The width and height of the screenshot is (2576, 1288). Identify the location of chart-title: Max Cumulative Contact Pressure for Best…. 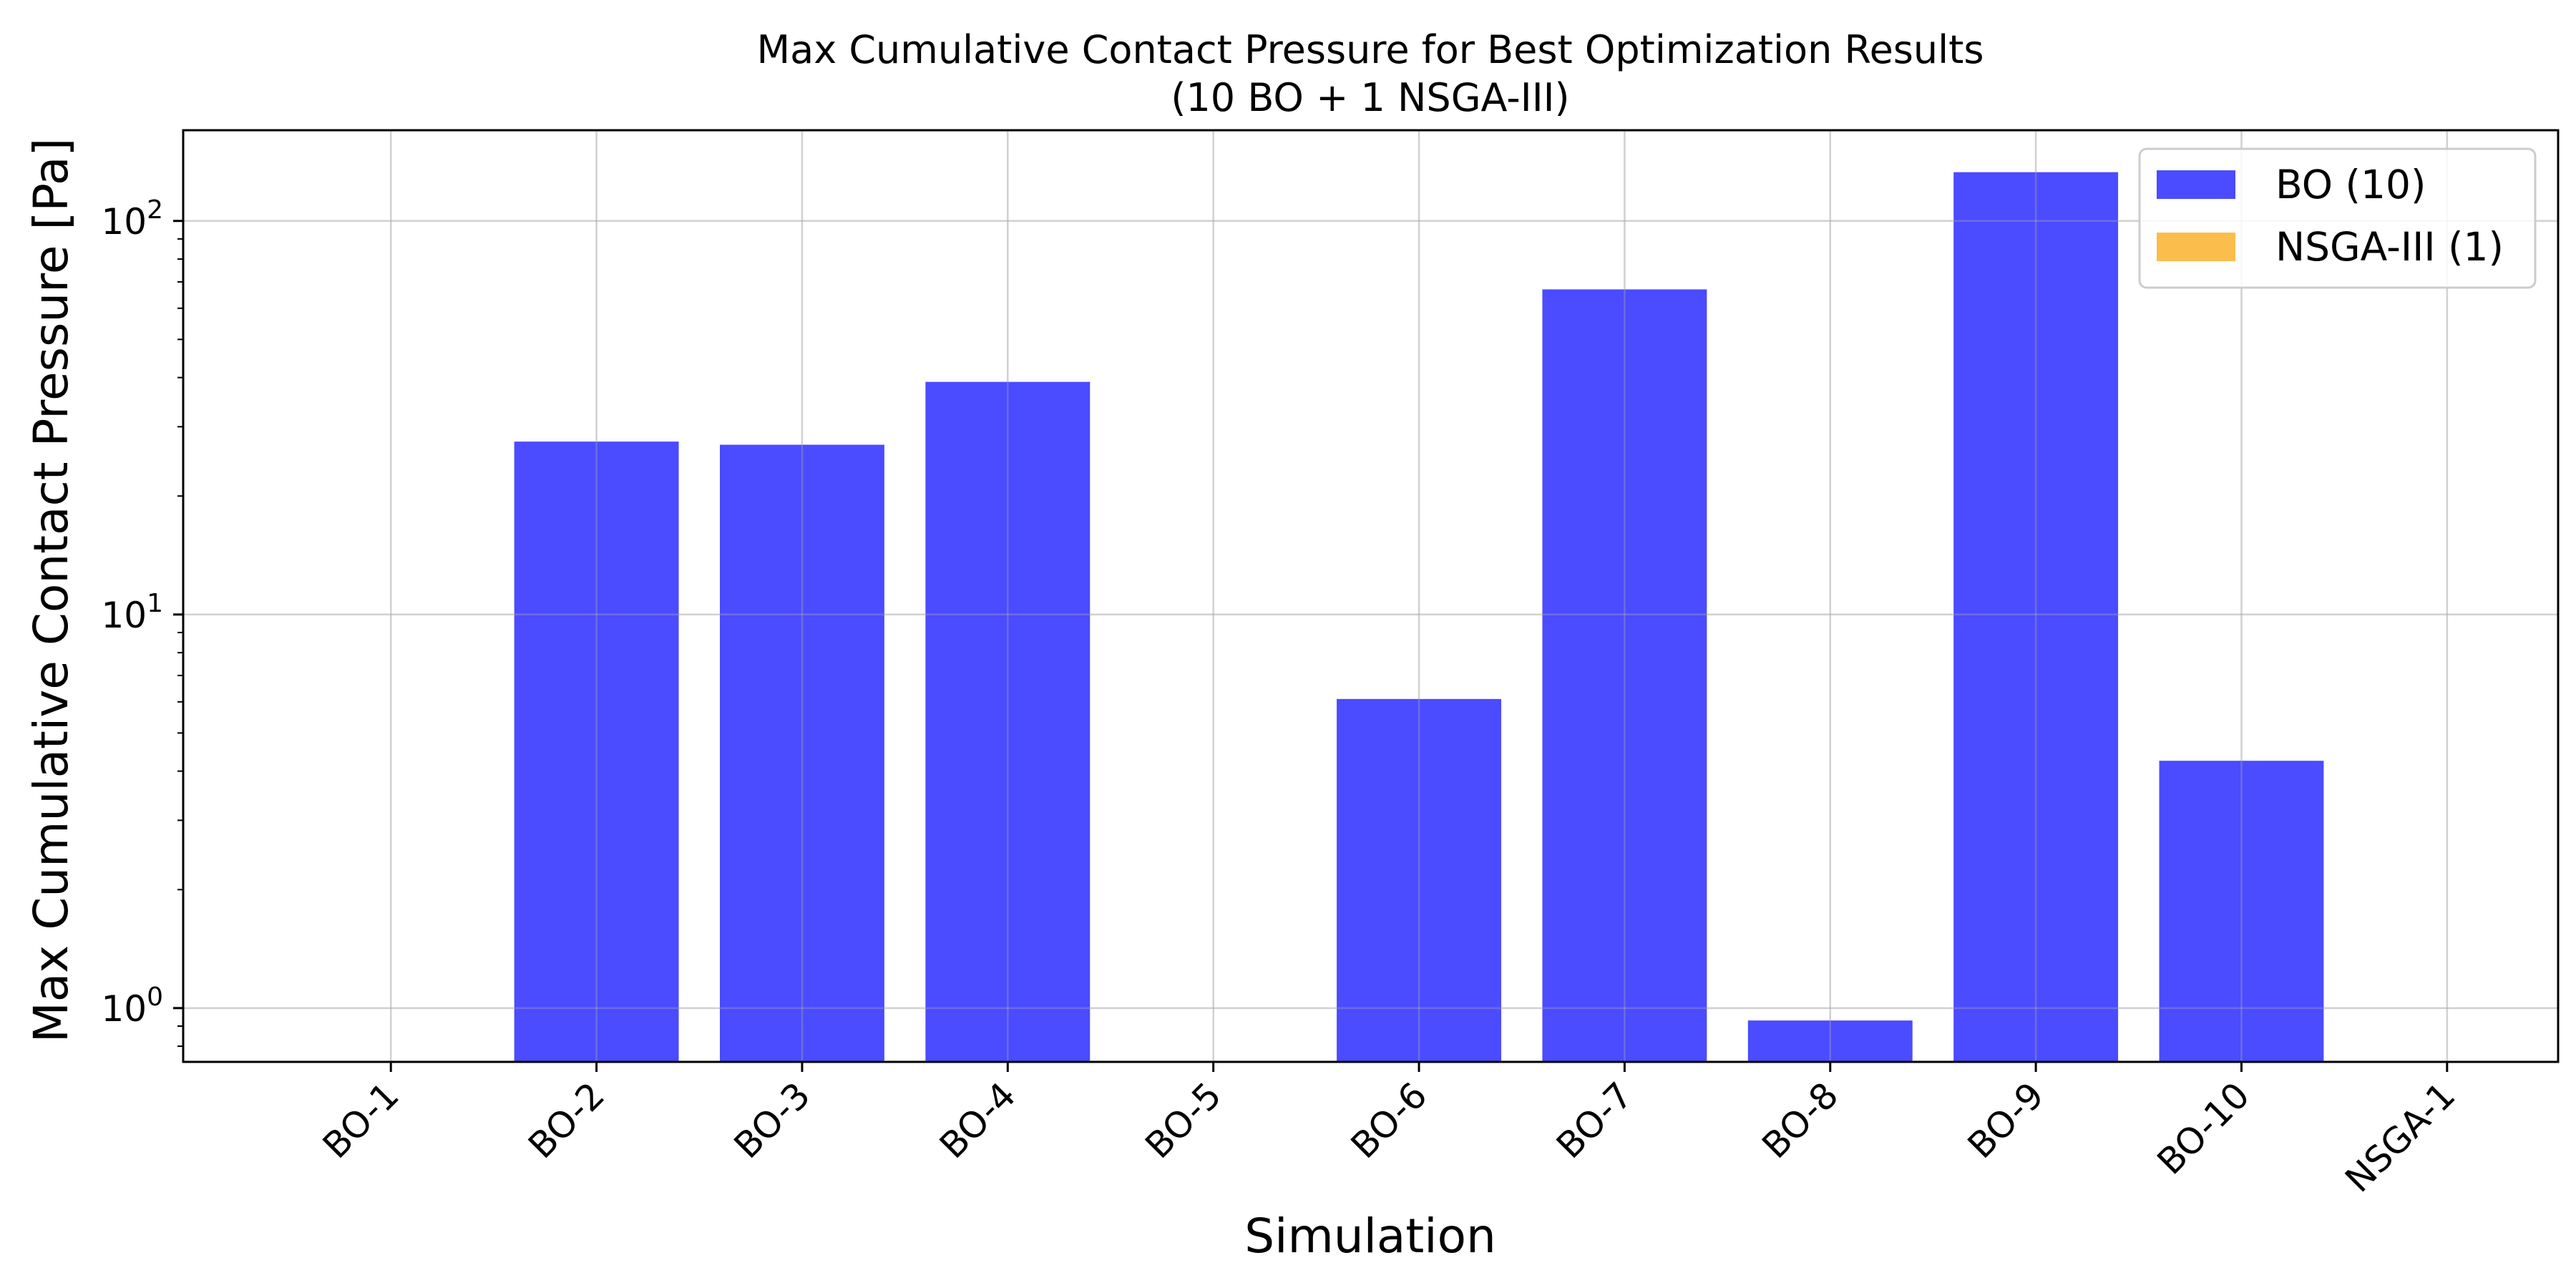
(1370, 49).